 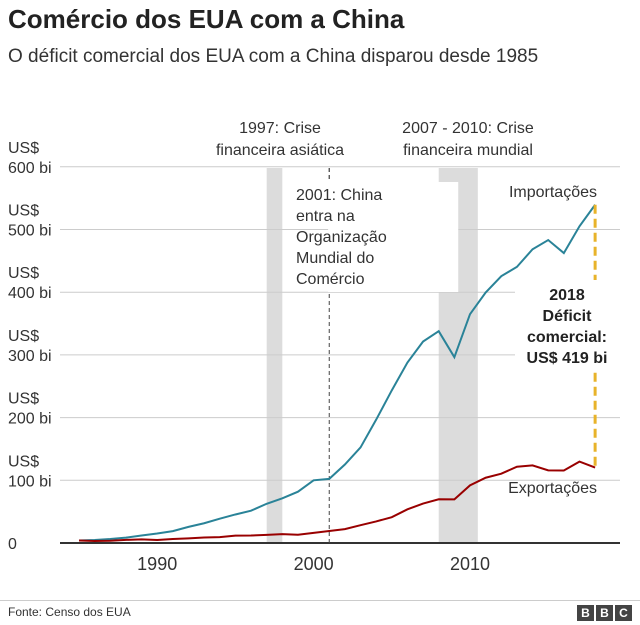 What do you see at coordinates (567, 295) in the screenshot?
I see `deficit-label: 2018` at bounding box center [567, 295].